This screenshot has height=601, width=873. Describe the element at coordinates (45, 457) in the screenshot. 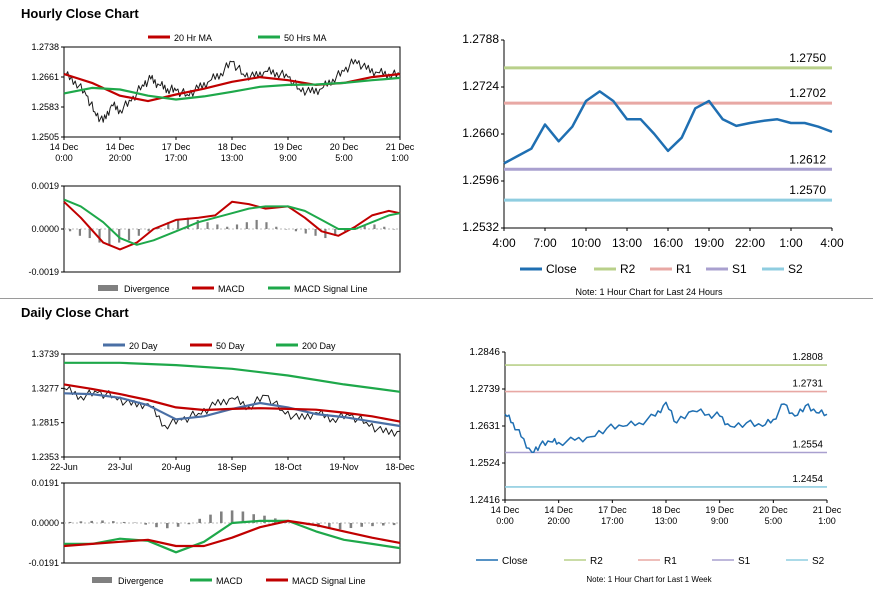

I see `daily-price-y-tick-label: 1.2353` at that location.